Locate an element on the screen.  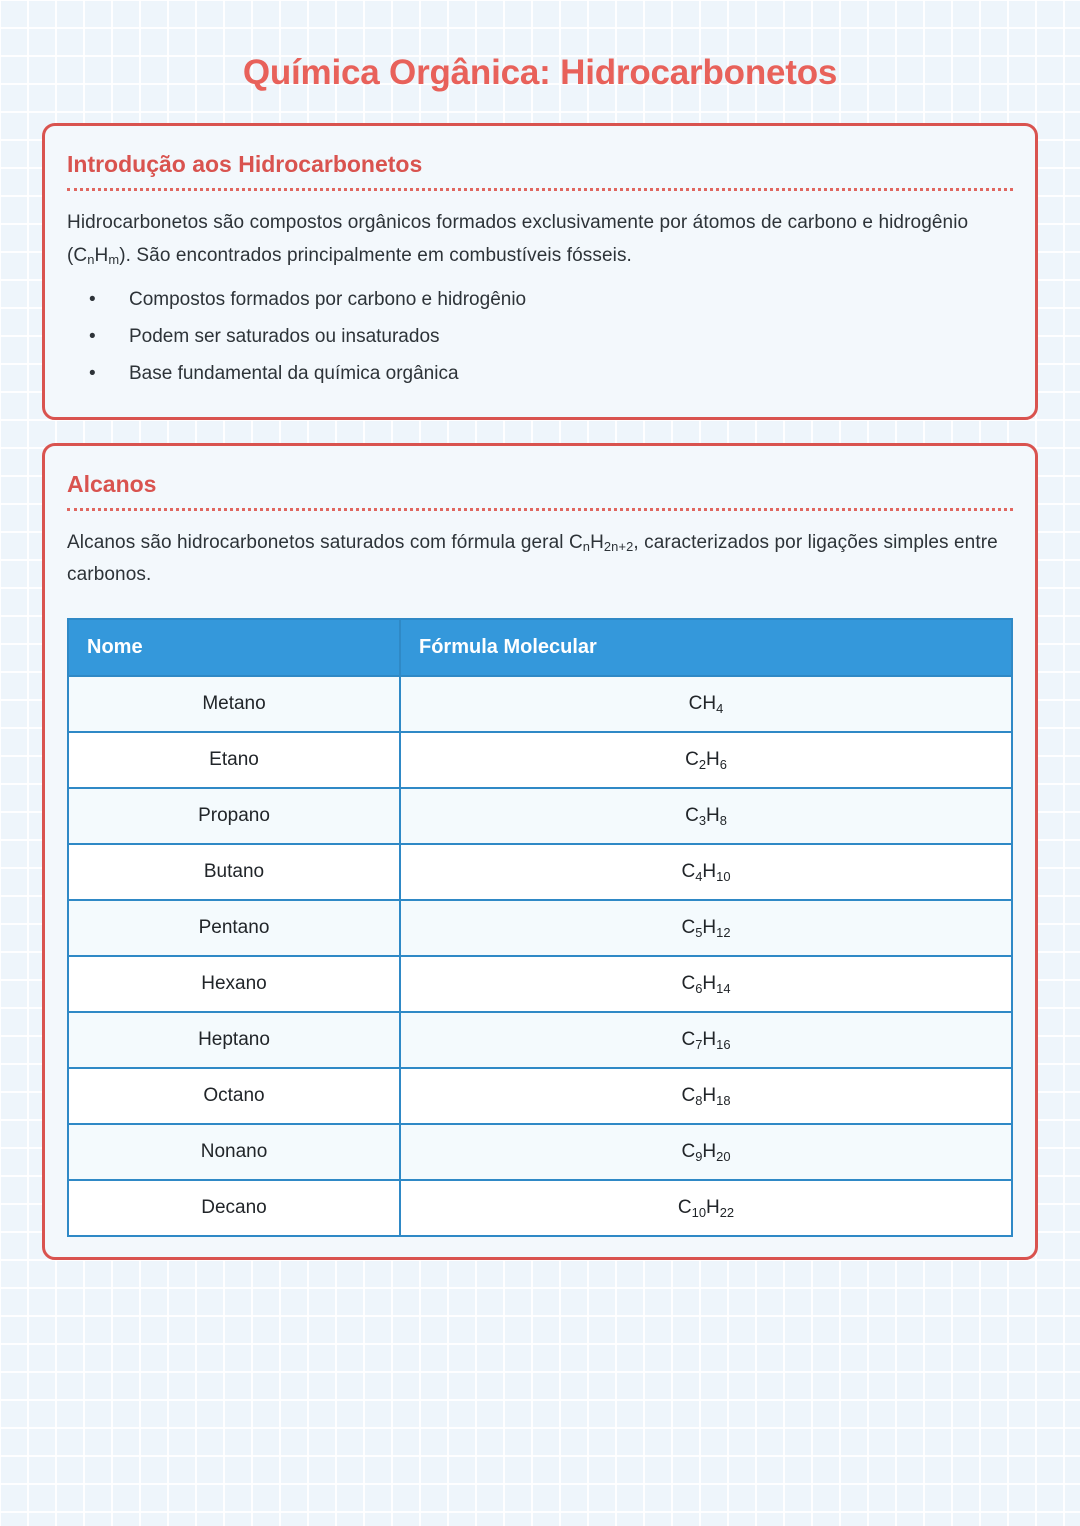
formula-carbon-subscript: 8 is located at coordinates (699, 1100).